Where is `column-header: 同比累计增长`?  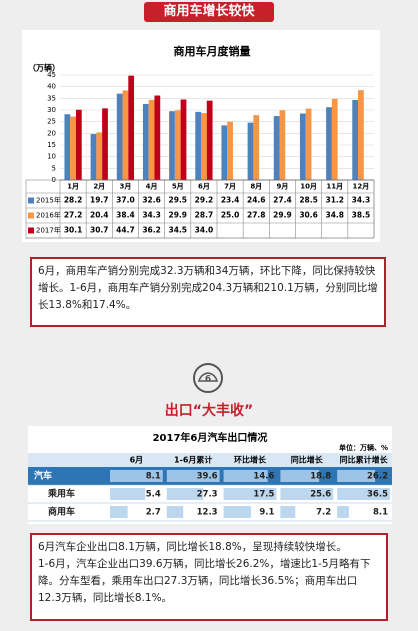 column-header: 同比累计增长 is located at coordinates (364, 460).